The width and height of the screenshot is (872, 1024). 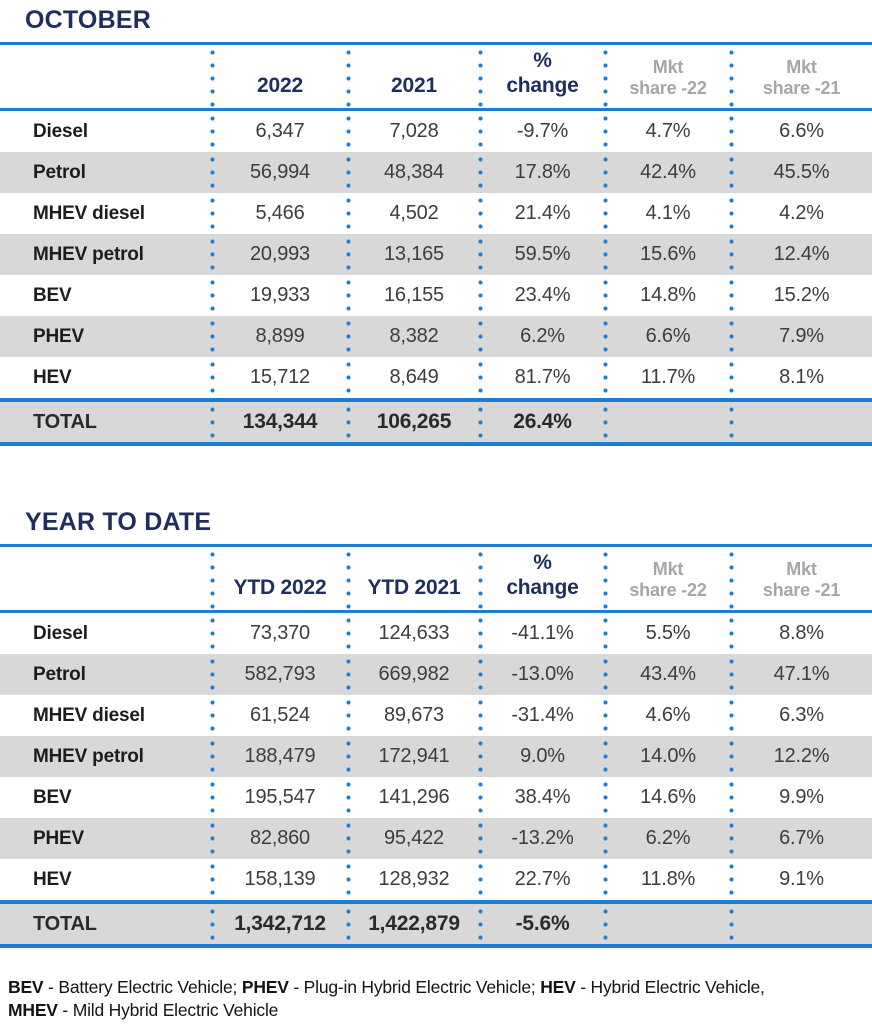 I want to click on footnote-text: - Battery Electric Vehicle;, so click(x=142, y=987).